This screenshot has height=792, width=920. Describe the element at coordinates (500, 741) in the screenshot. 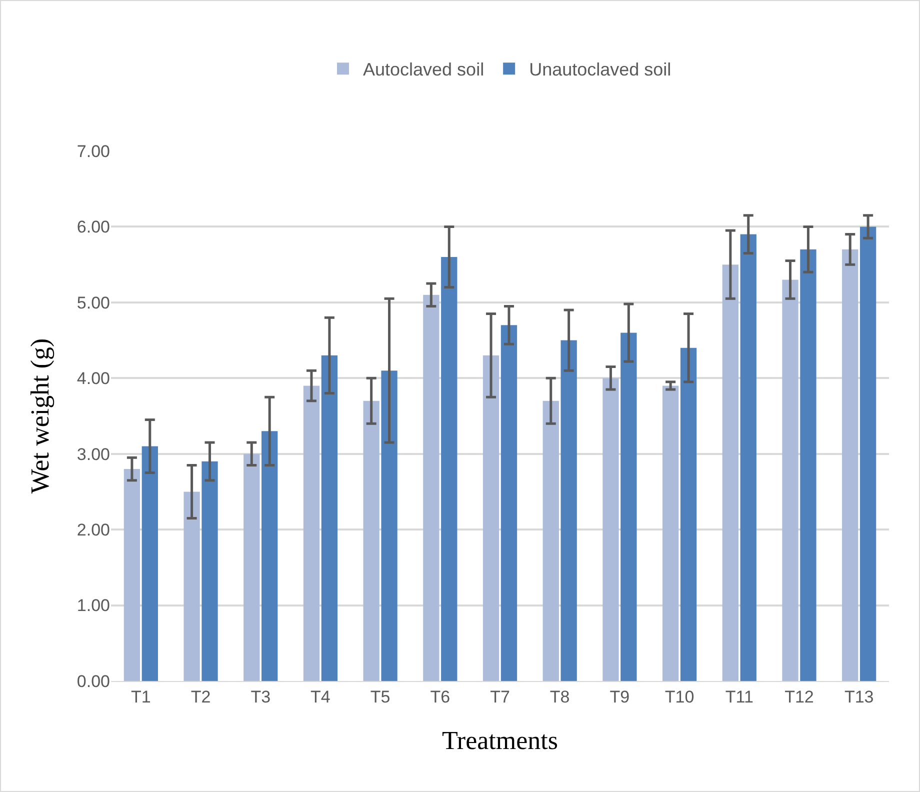

I see `x-axis-title: Treatments` at that location.